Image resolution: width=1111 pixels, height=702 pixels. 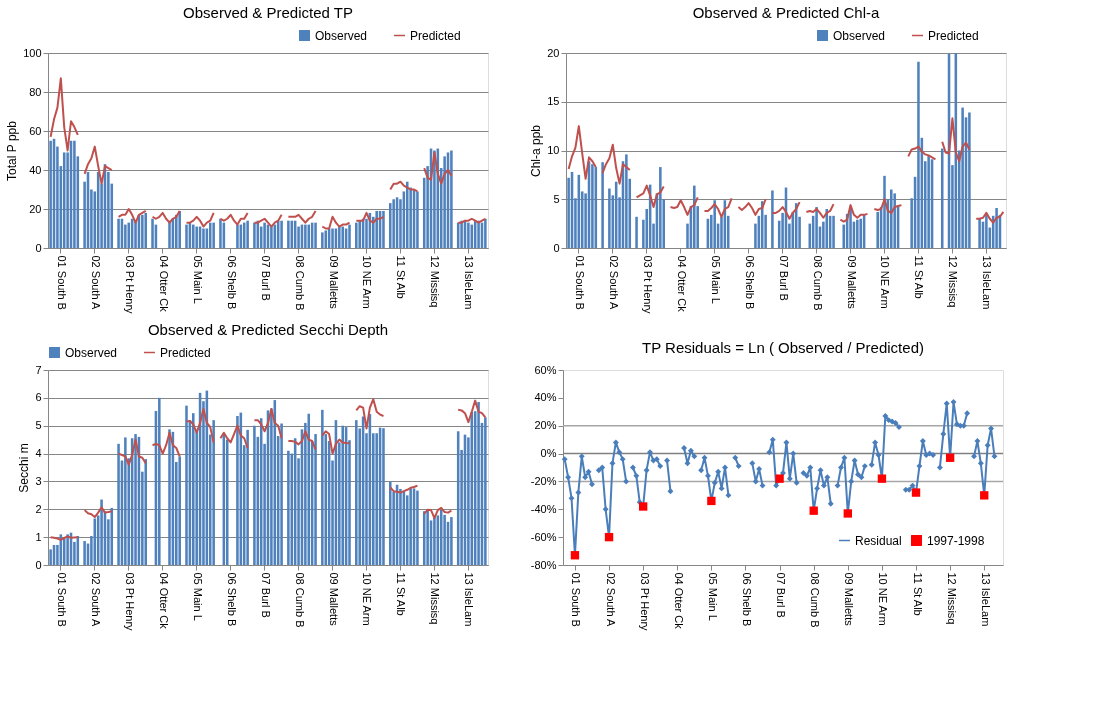 What do you see at coordinates (35, 130) in the screenshot?
I see `y-tick-label: 60` at bounding box center [35, 130].